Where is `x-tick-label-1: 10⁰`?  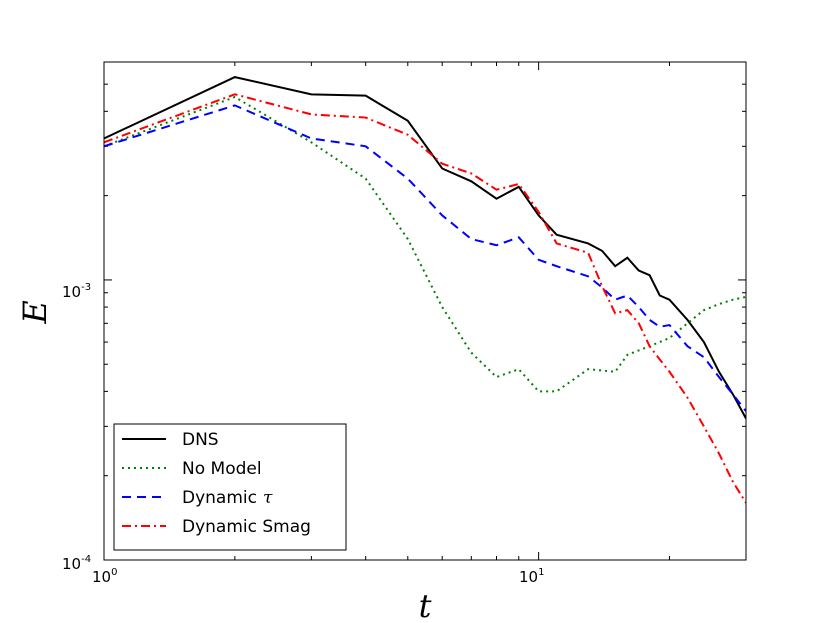 x-tick-label-1: 10⁰ is located at coordinates (104, 576).